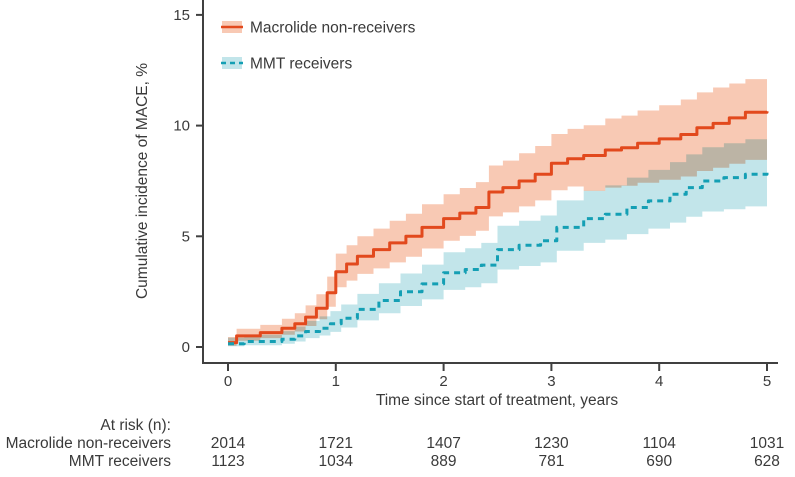  I want to click on legend-label-macrolide: Macrolide non-receivers, so click(333, 28).